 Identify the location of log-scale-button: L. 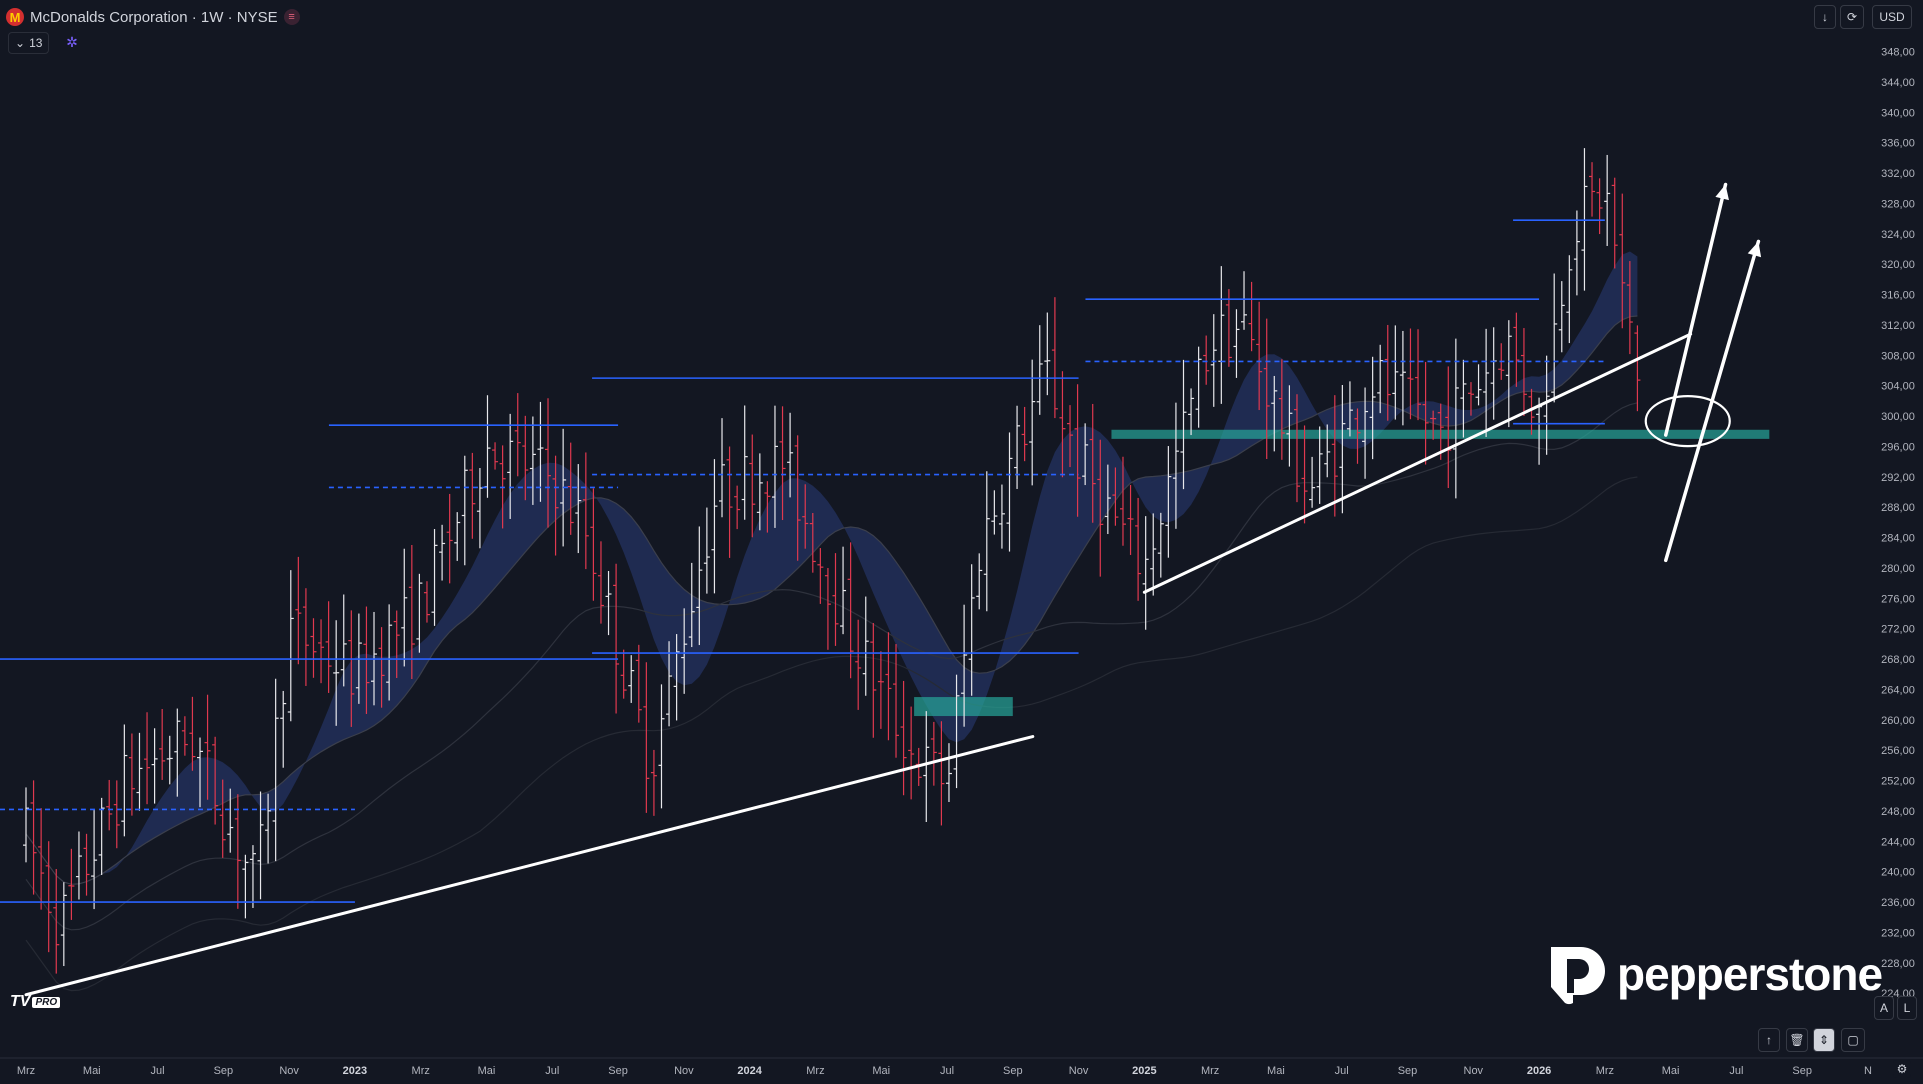
(1907, 1008).